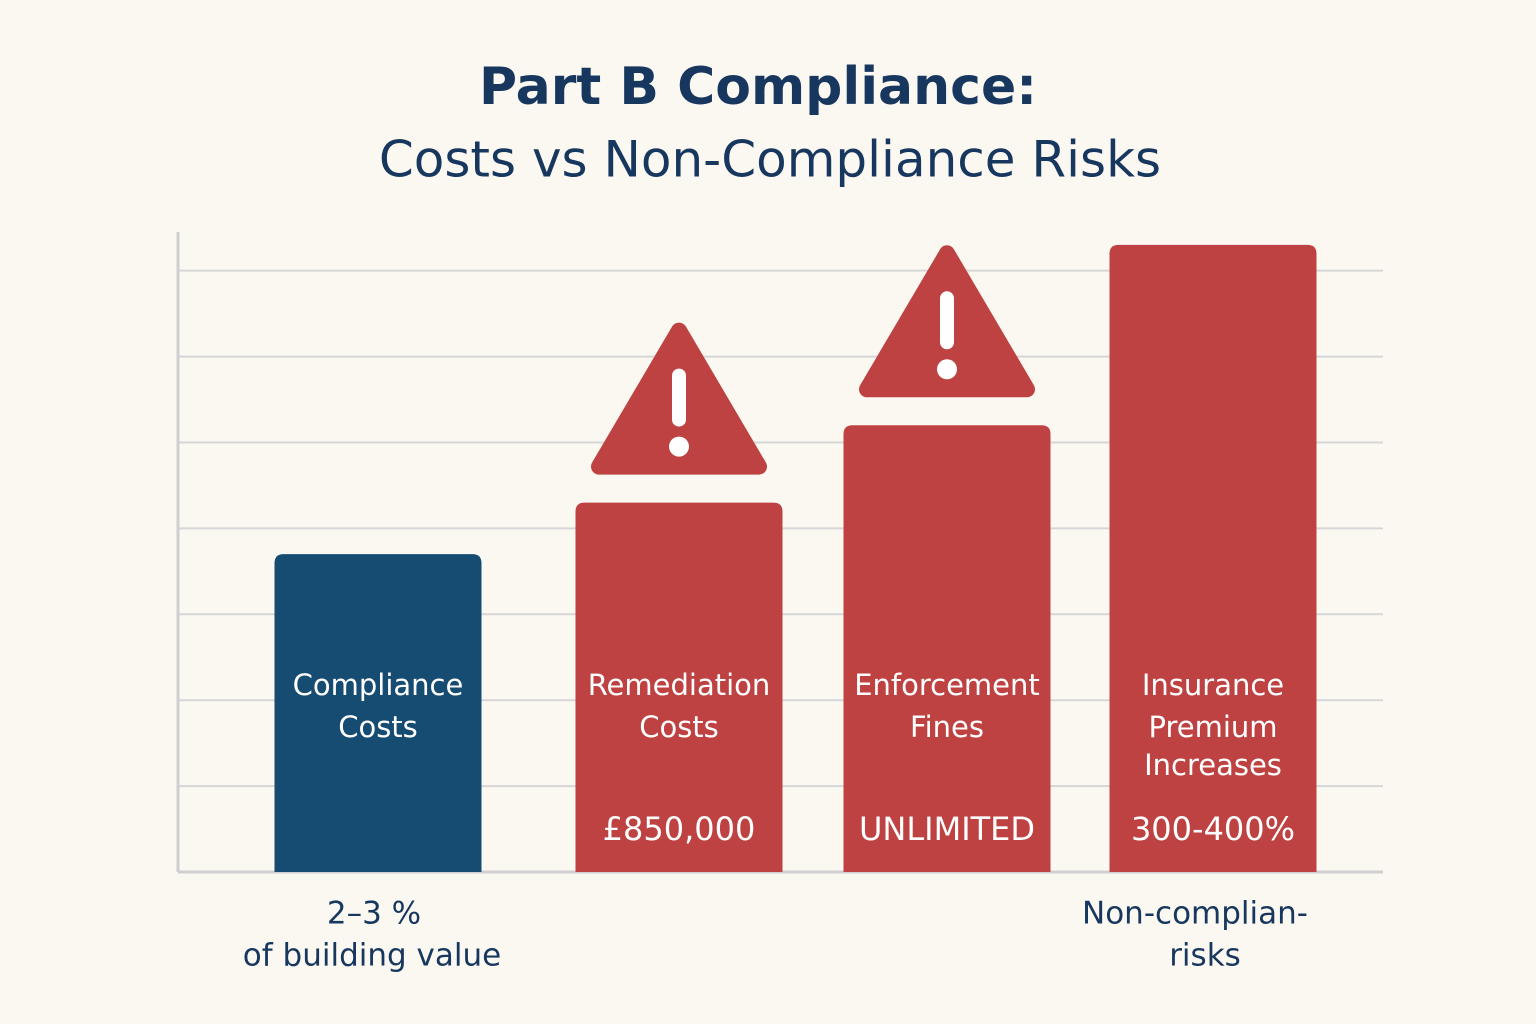  Describe the element at coordinates (374, 914) in the screenshot. I see `below-note: 2–3 %` at that location.